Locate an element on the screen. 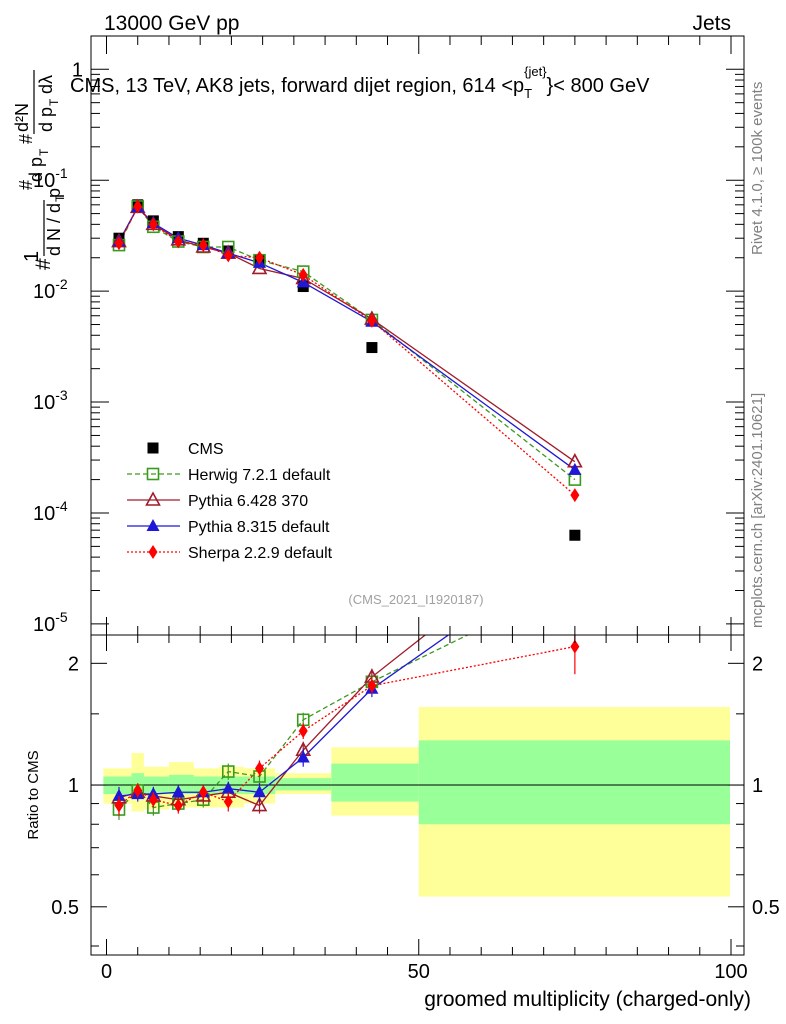 This screenshot has height=1024, width=786. main-tick-label: 10⁻² is located at coordinates (50, 289).